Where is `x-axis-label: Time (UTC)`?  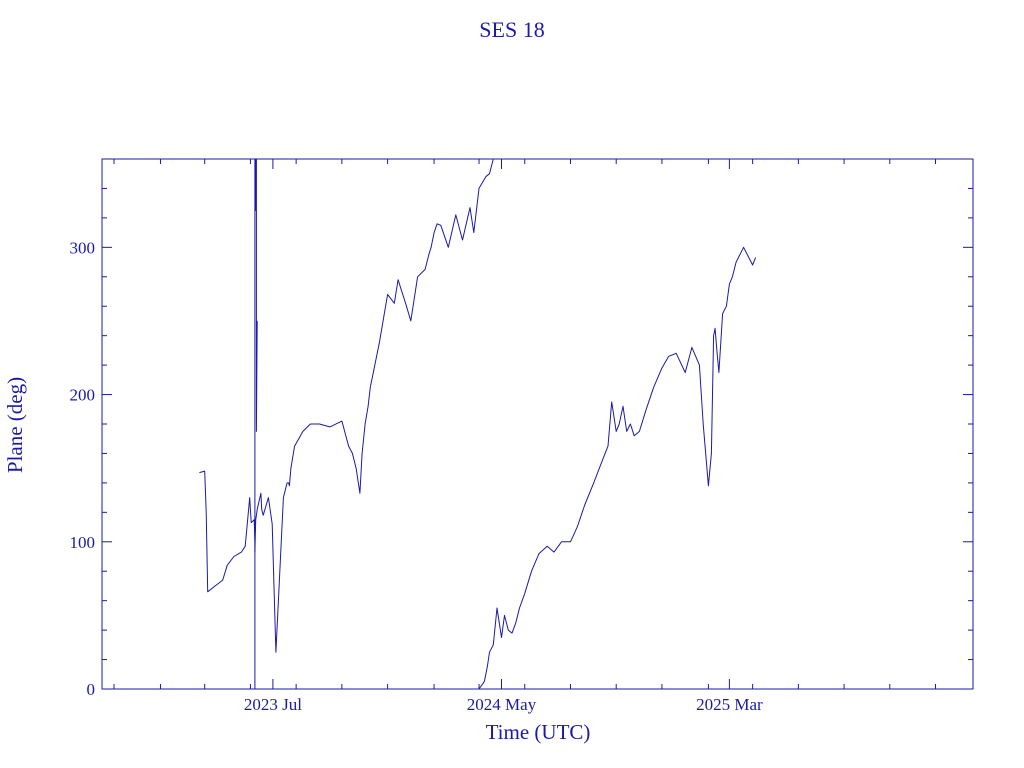 x-axis-label: Time (UTC) is located at coordinates (538, 732).